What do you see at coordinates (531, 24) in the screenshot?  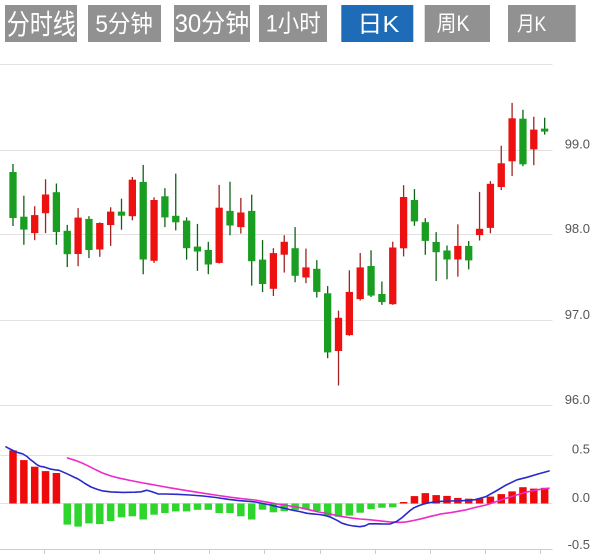 I see `svg-text: 月K` at bounding box center [531, 24].